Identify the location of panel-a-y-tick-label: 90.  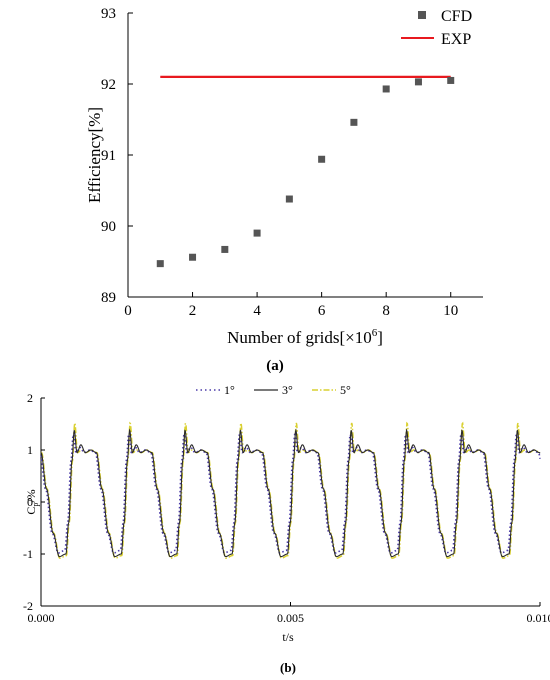
(108, 227).